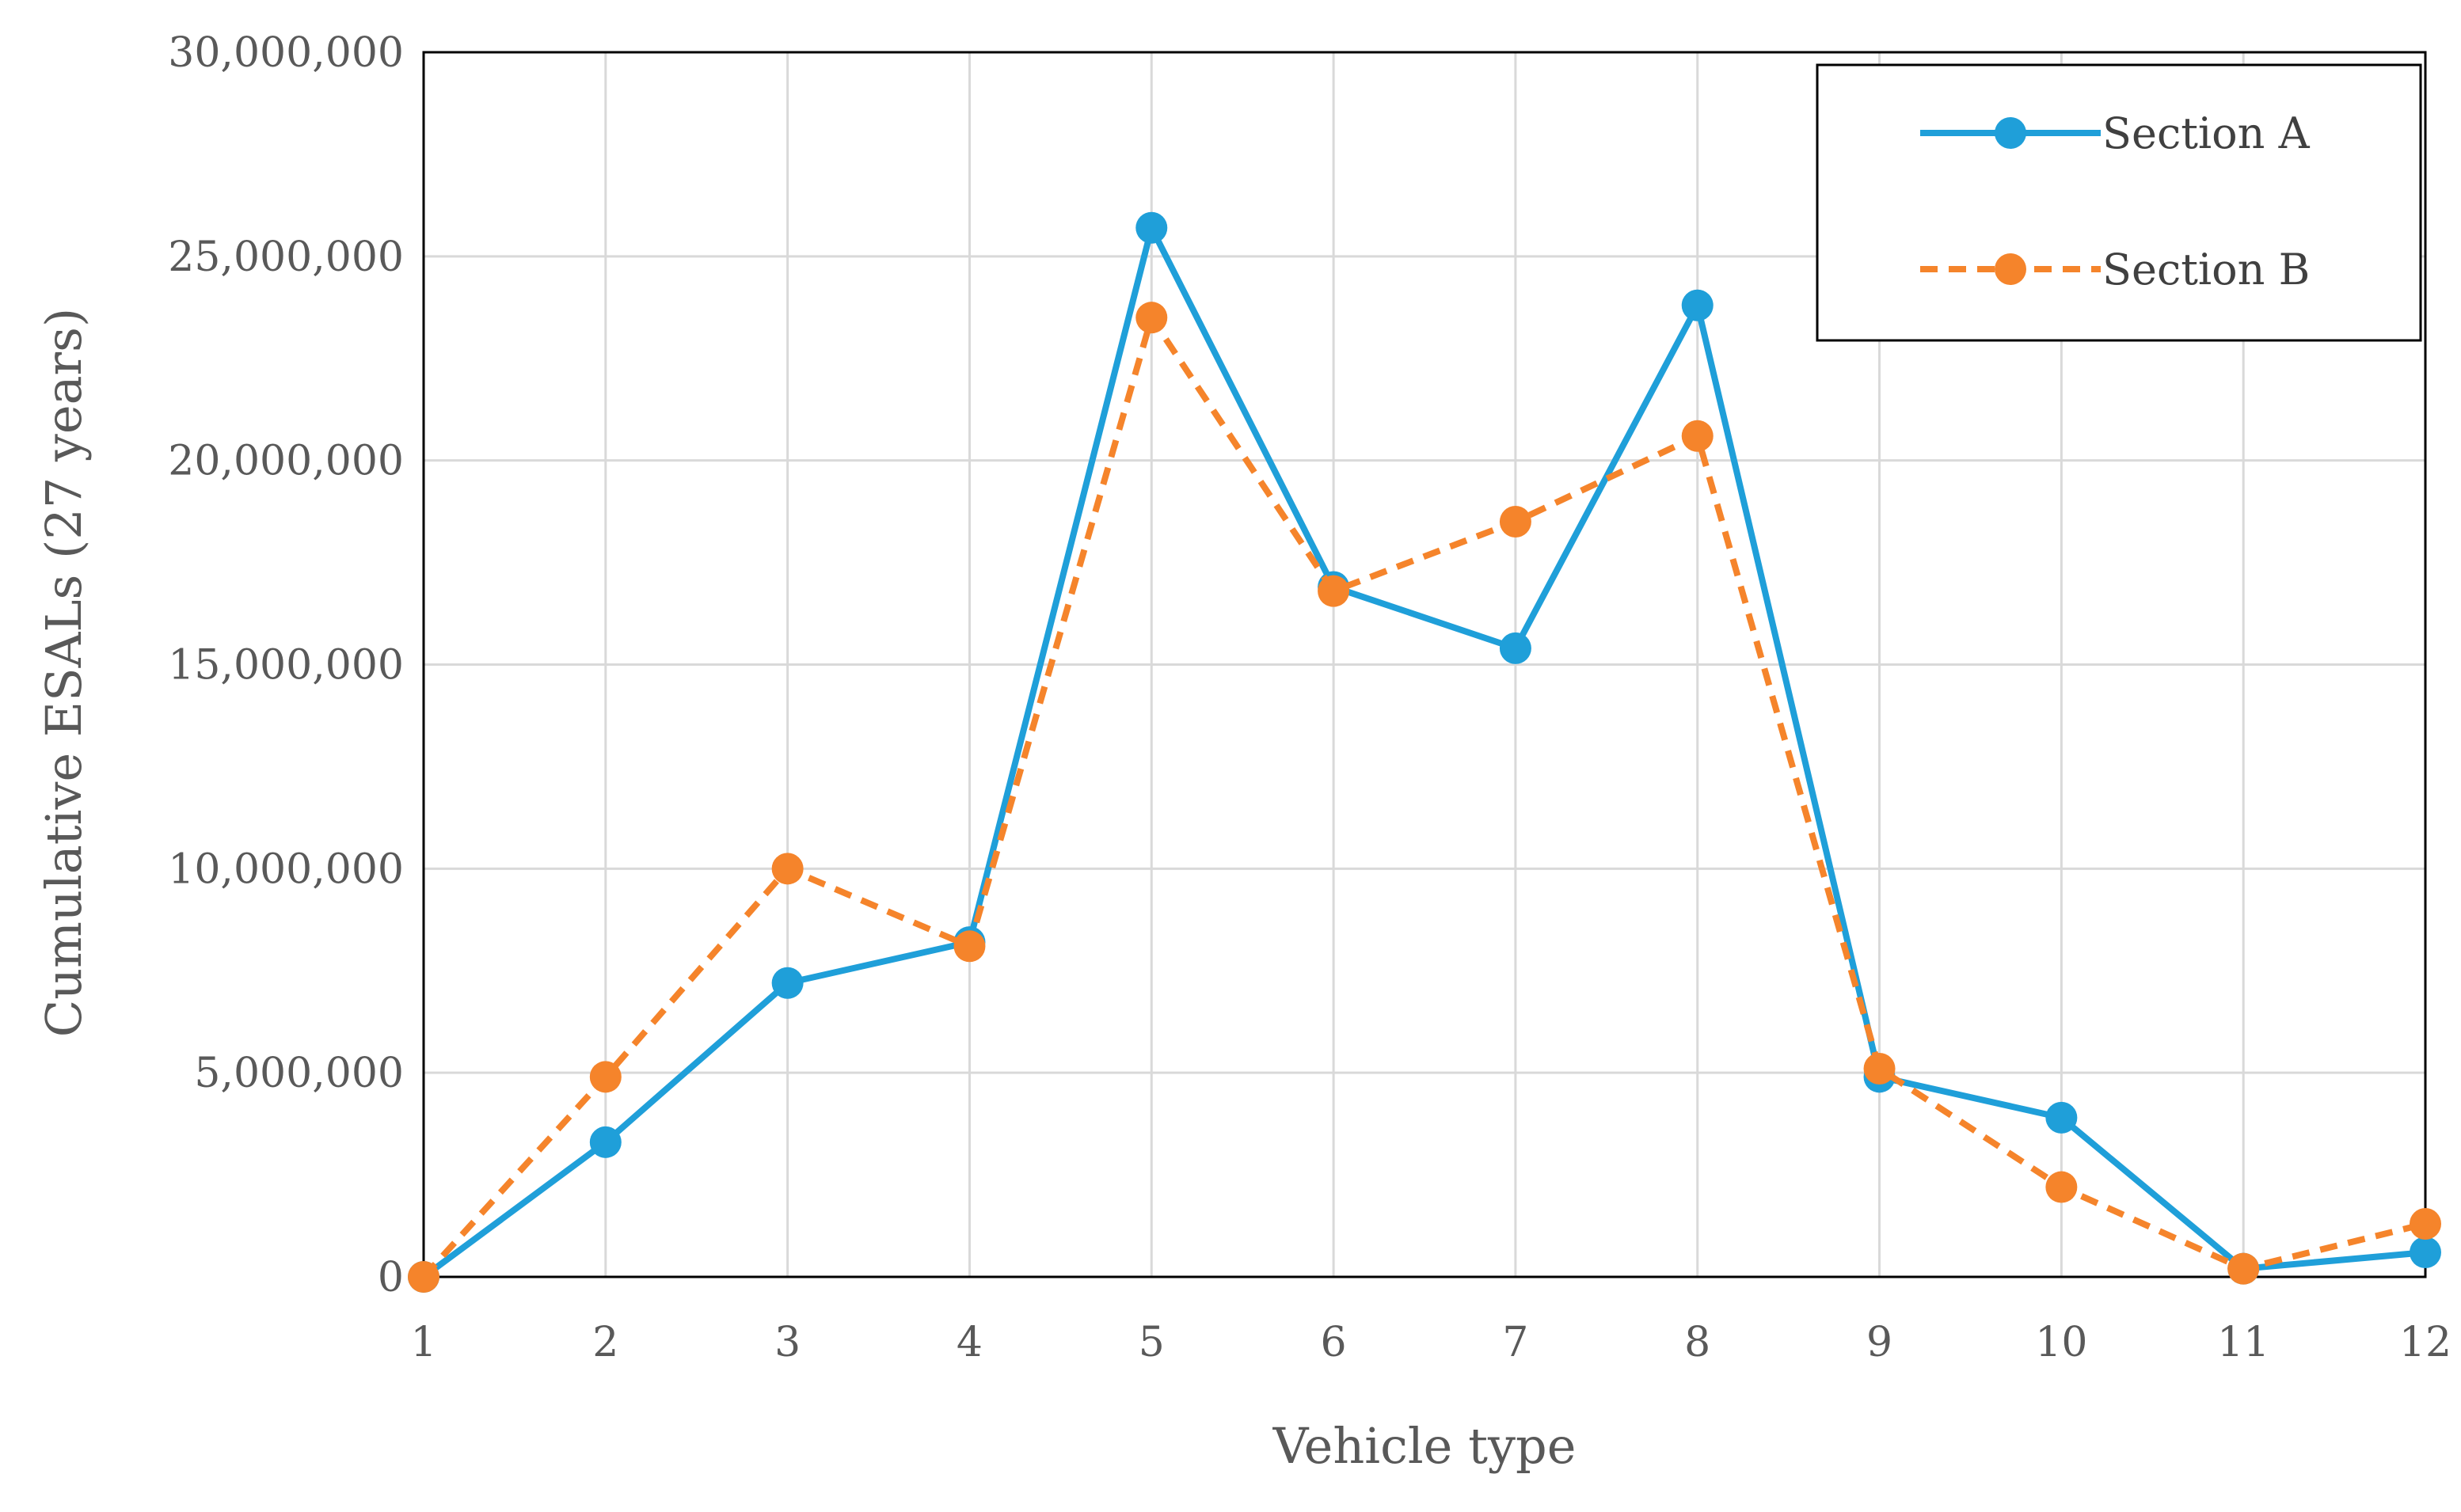 The height and width of the screenshot is (1512, 2461). Describe the element at coordinates (391, 1277) in the screenshot. I see `y-tick-label: 0` at that location.